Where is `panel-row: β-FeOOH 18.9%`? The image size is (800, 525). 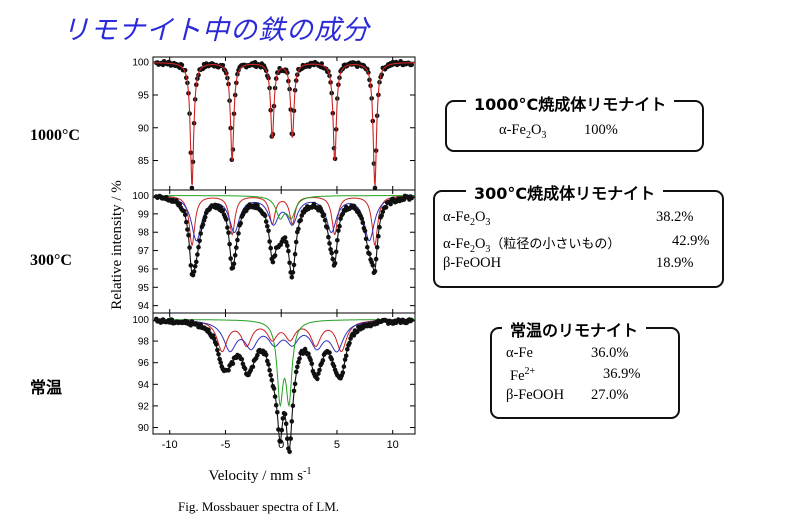
panel-row: β-FeOOH 18.9% is located at coordinates (568, 263).